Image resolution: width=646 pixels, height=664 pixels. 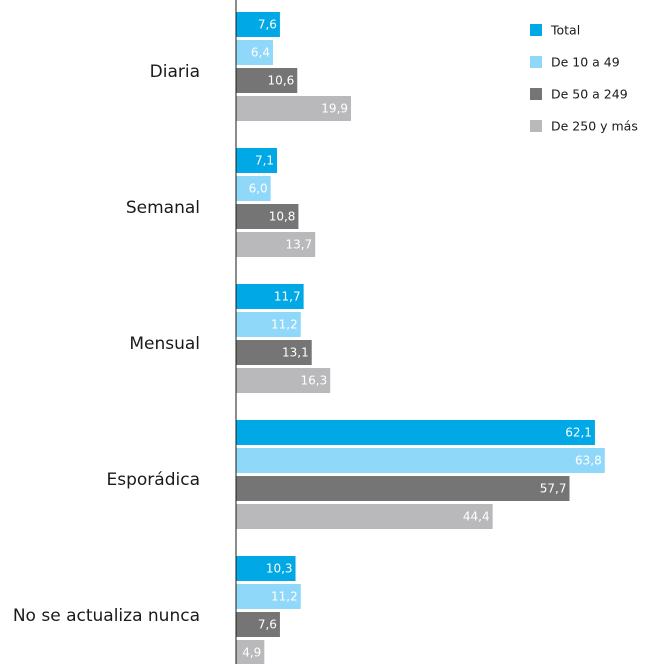 What do you see at coordinates (163, 208) in the screenshot?
I see `category-label: Semanal` at bounding box center [163, 208].